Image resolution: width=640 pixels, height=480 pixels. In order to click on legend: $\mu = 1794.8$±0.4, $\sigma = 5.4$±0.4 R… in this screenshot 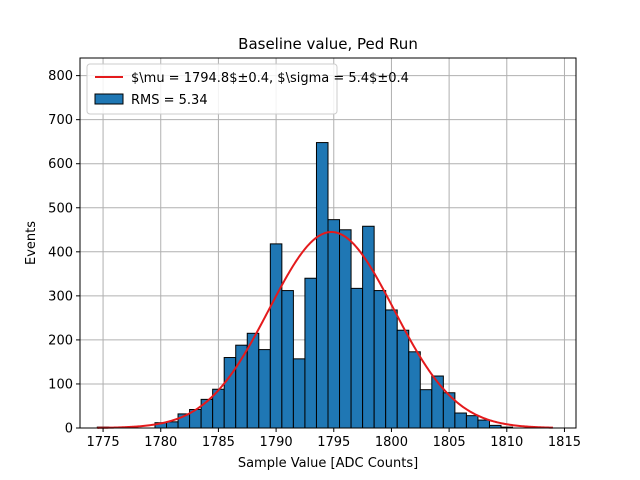, I will do `click(247, 89)`.